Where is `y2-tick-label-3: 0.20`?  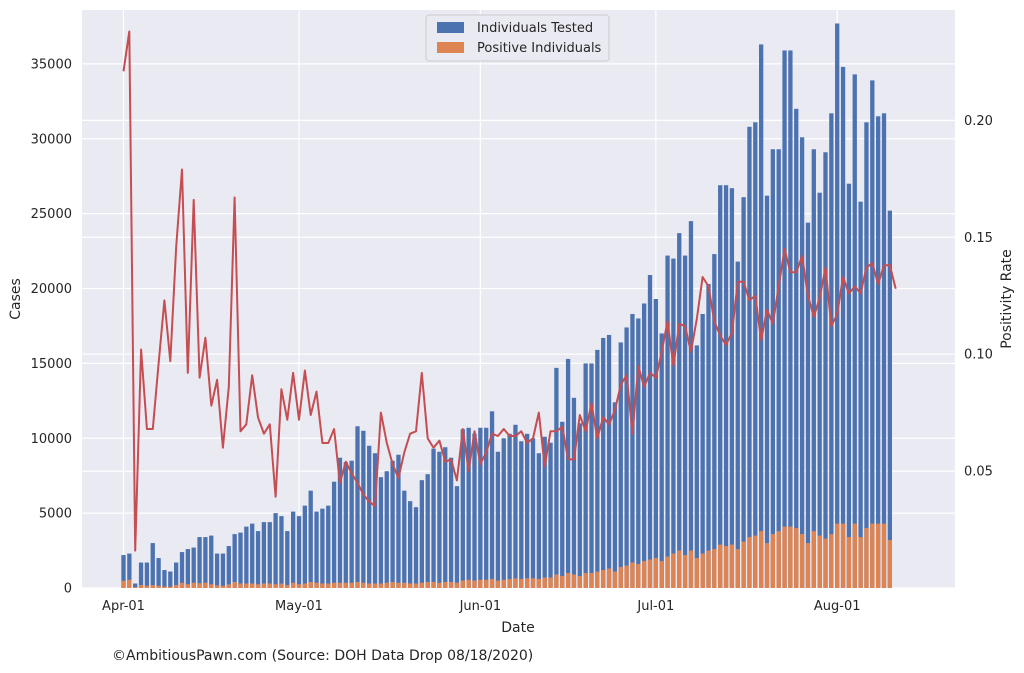 y2-tick-label-3: 0.20 is located at coordinates (978, 121).